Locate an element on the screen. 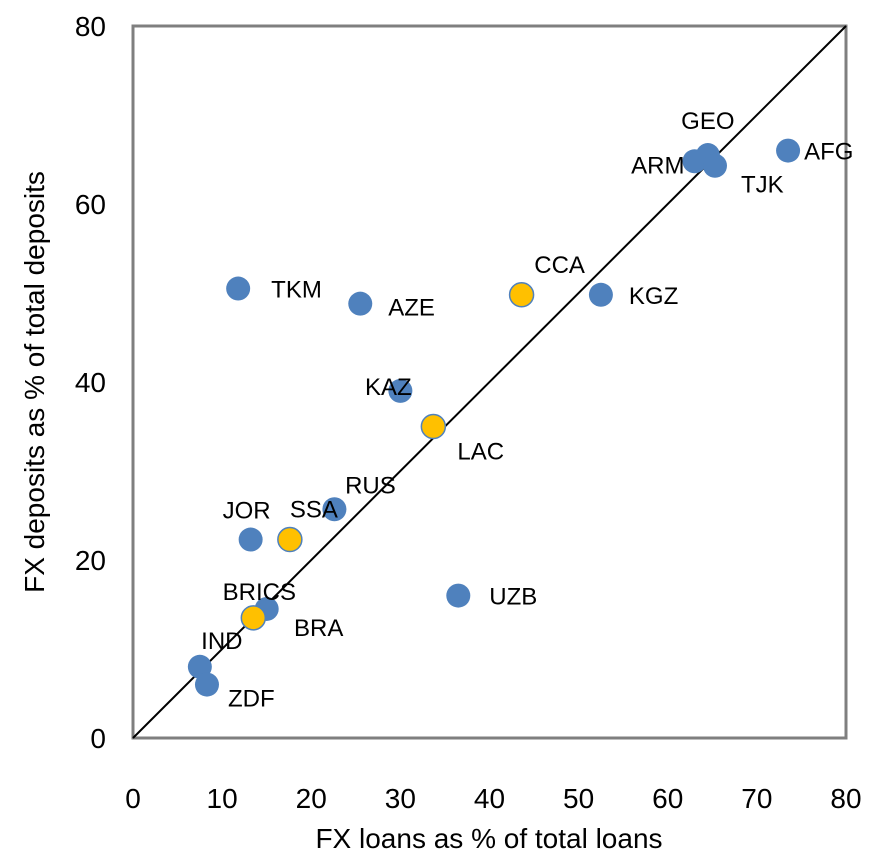 The width and height of the screenshot is (870, 858). point-label-tjk: TJK is located at coordinates (762, 185).